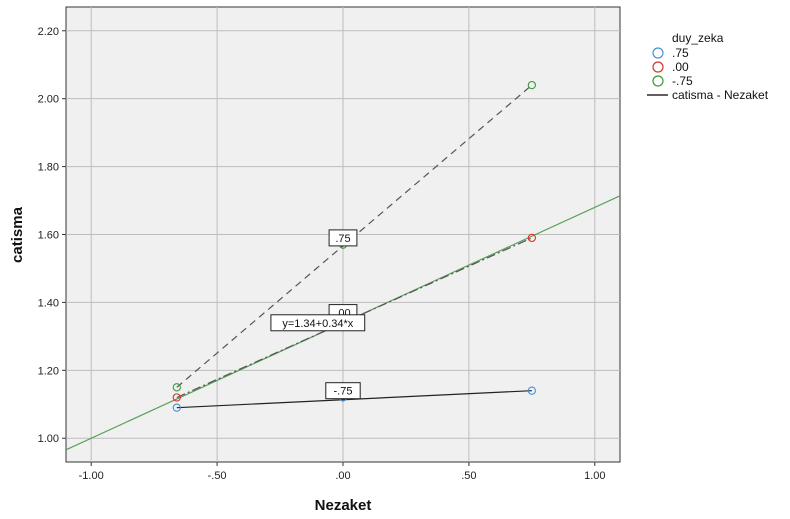 The height and width of the screenshot is (519, 790). I want to click on x-axis-title: Nezaket, so click(343, 505).